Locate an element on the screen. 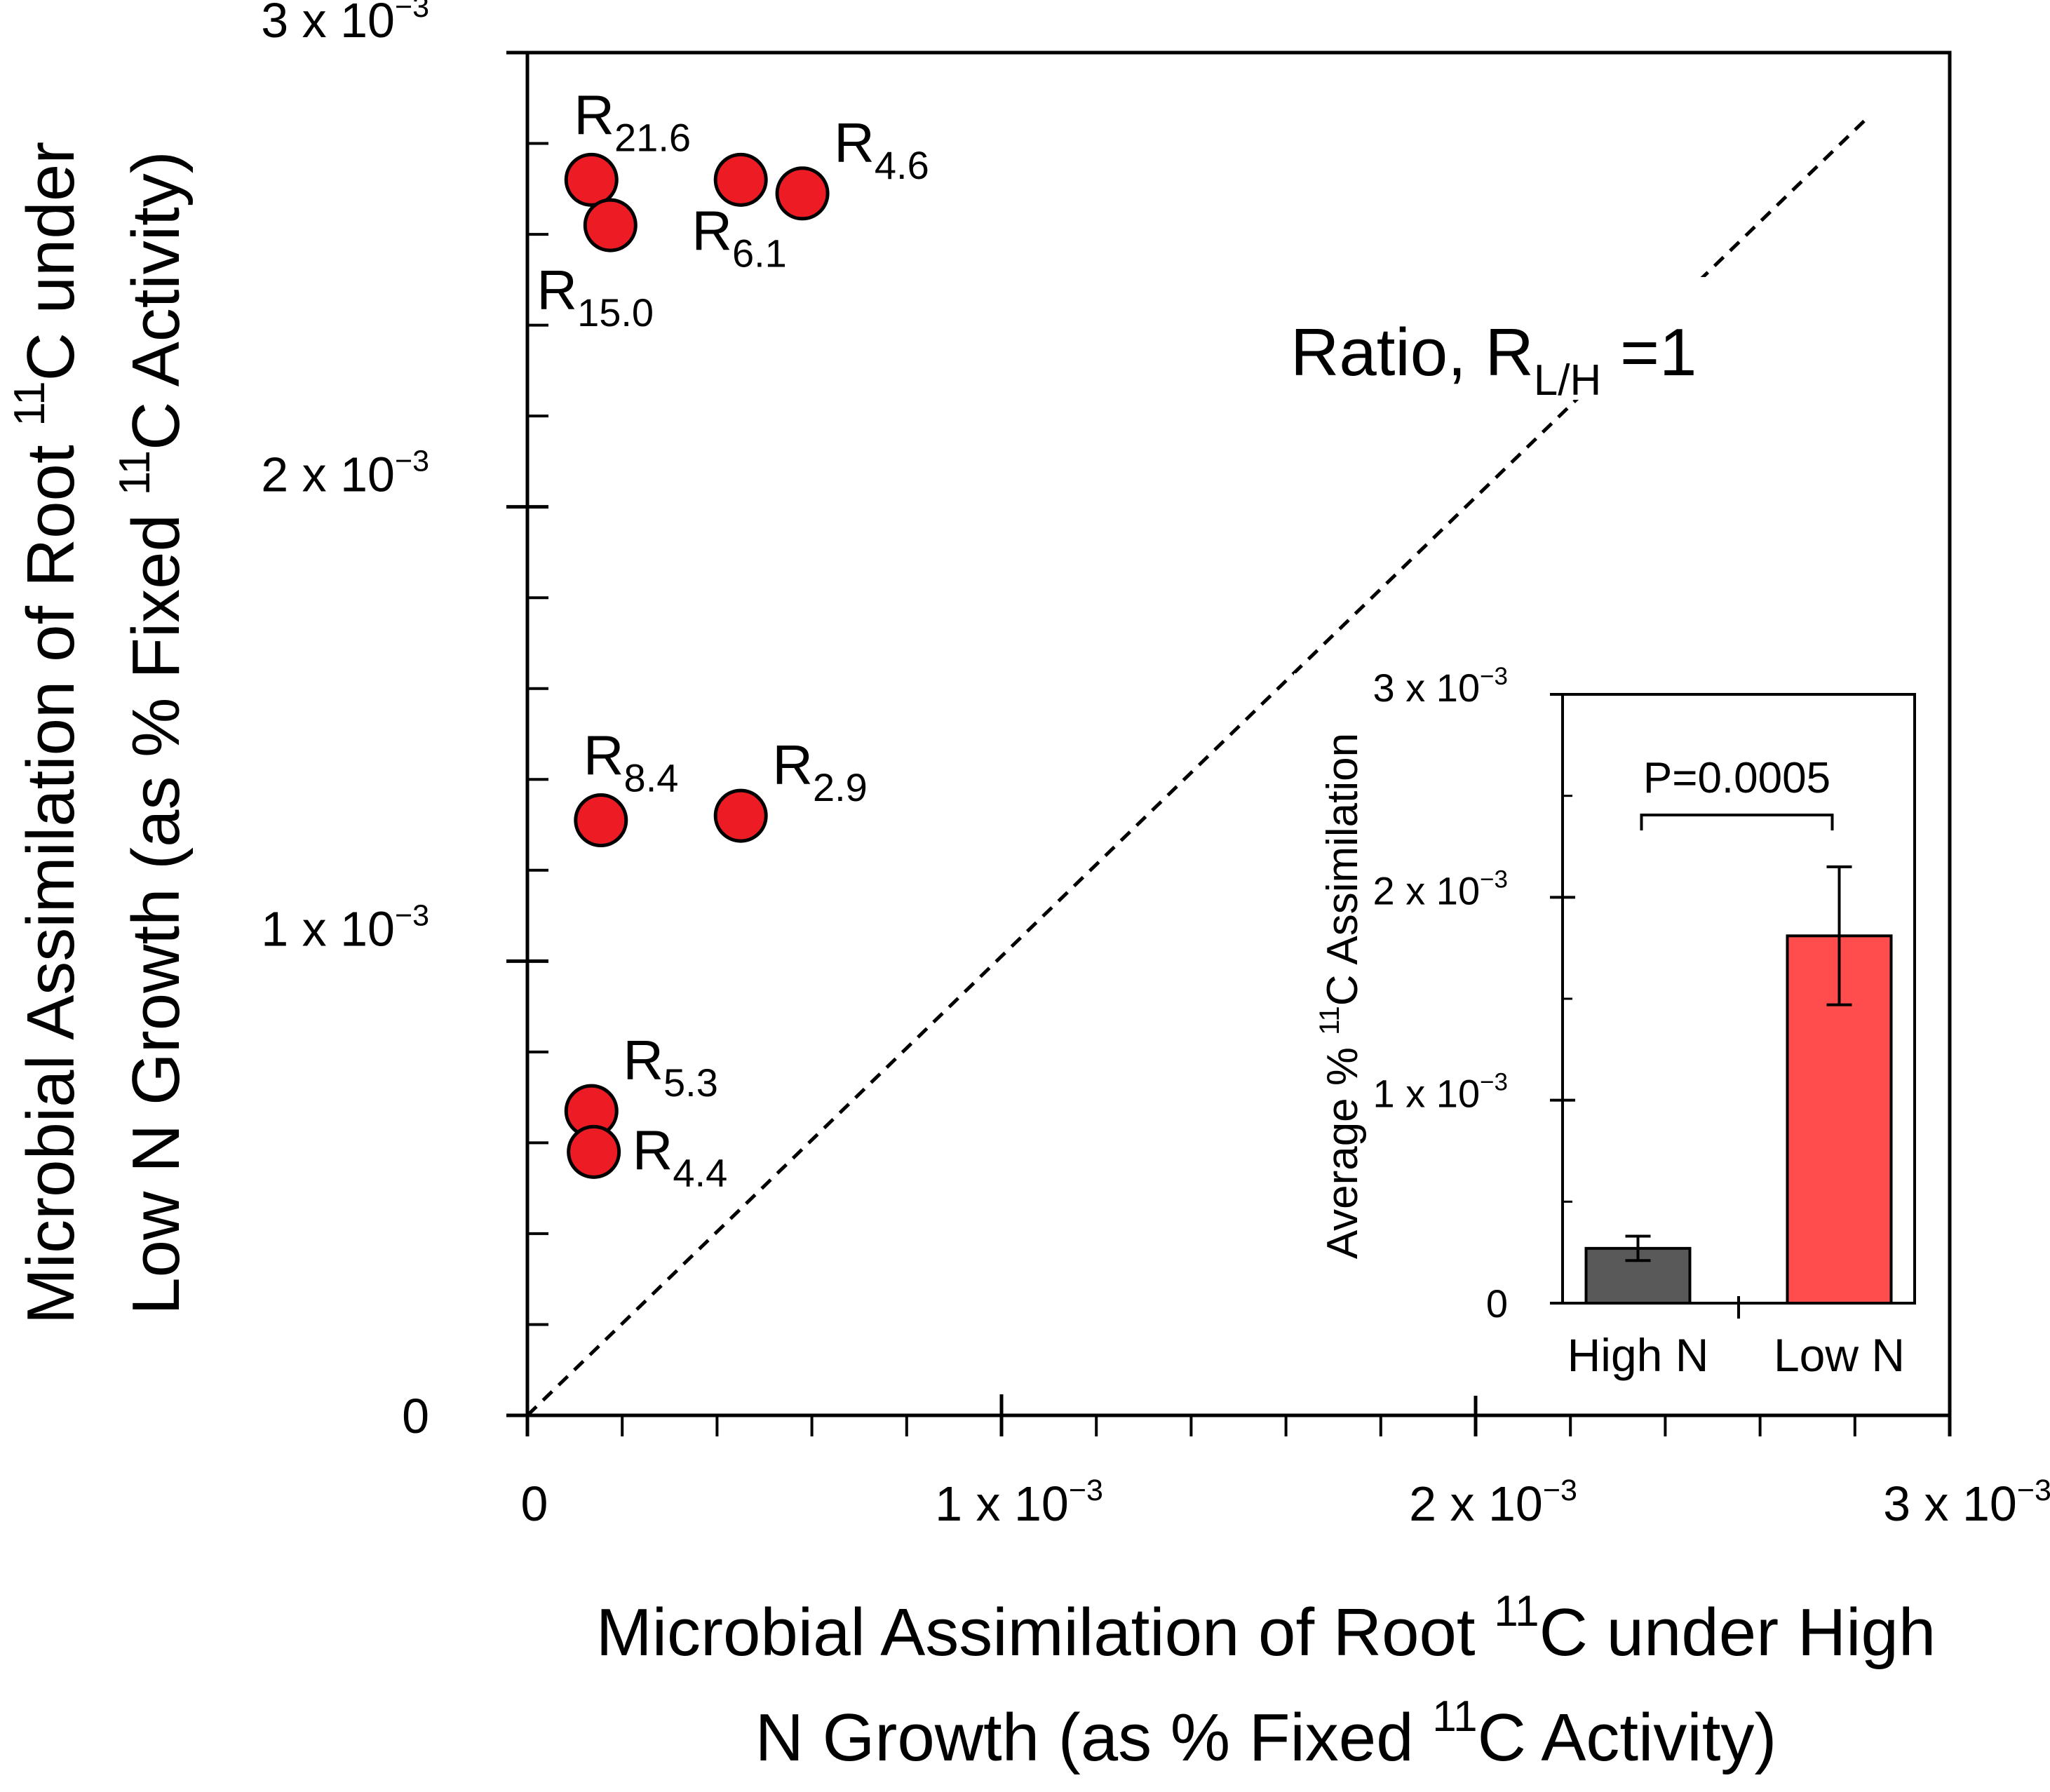 This screenshot has height=1792, width=2050. inset-y-axis-title: Average % 11C Assimilation is located at coordinates (1340, 996).